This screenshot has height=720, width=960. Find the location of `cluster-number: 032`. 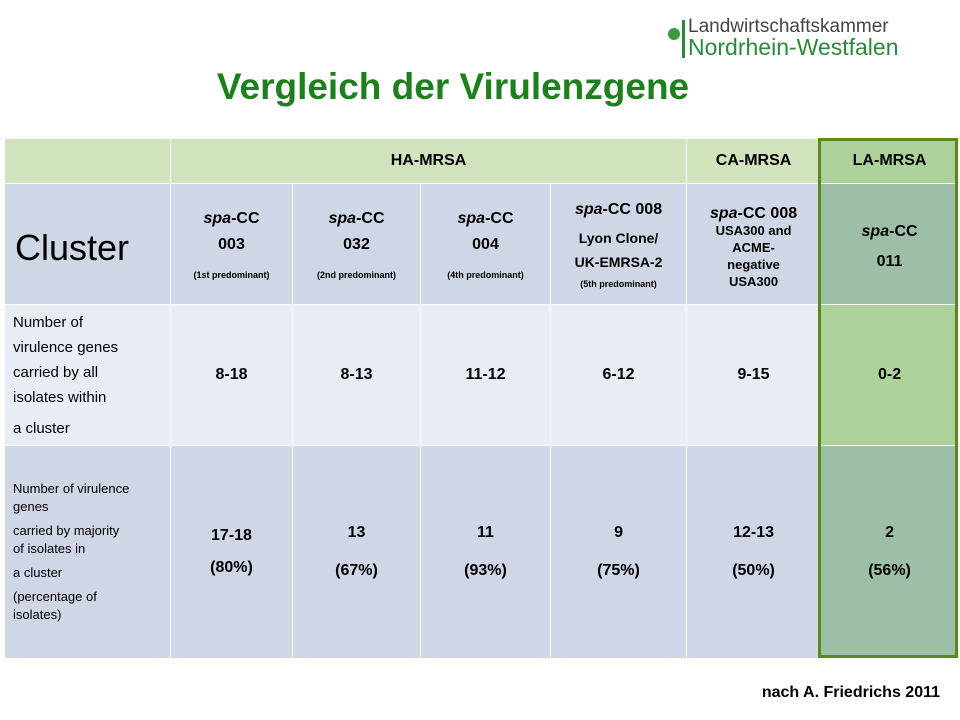

cluster-number: 032 is located at coordinates (356, 244).